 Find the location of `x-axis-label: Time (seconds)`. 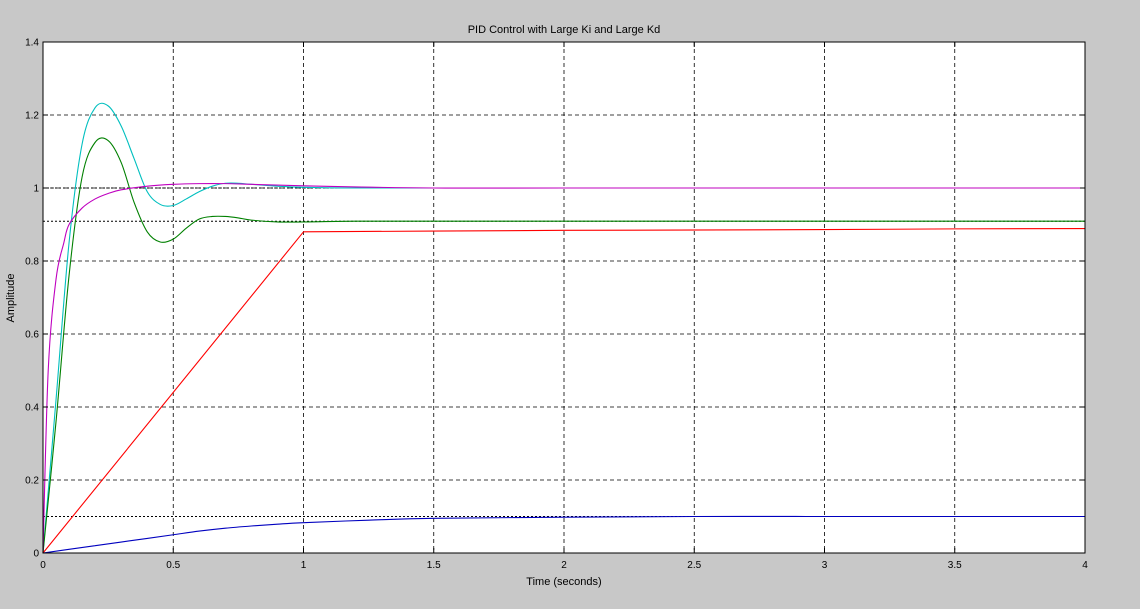

x-axis-label: Time (seconds) is located at coordinates (563, 582).